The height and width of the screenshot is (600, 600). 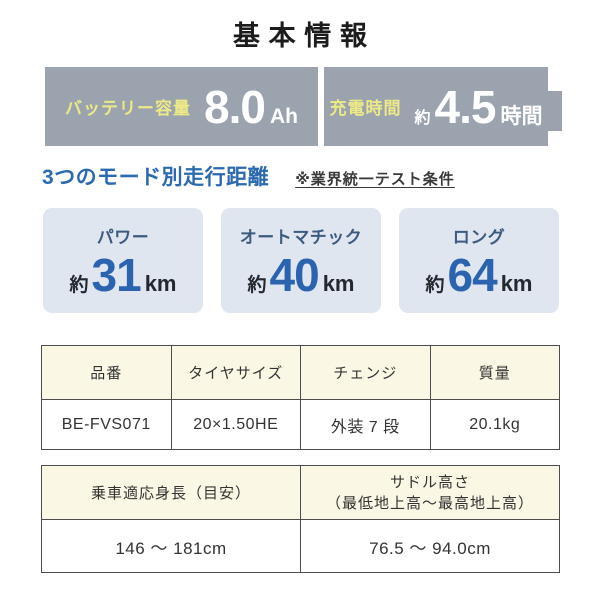 I want to click on mode-card-value: 40, so click(x=294, y=275).